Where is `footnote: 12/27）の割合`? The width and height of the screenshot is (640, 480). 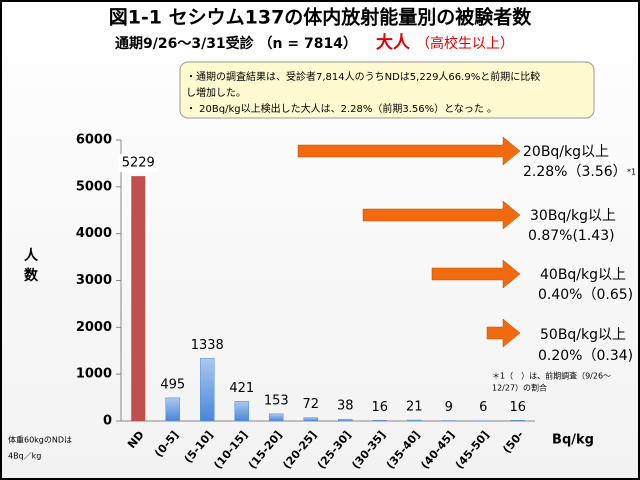 footnote: 12/27）の割合 is located at coordinates (519, 388).